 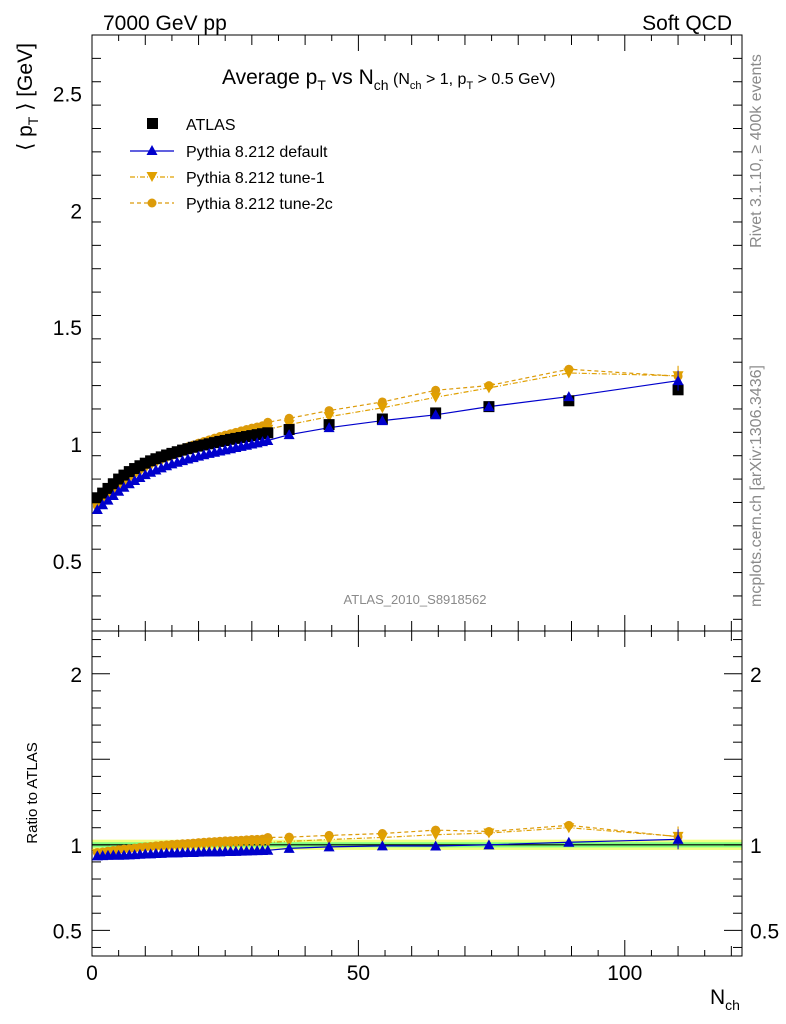 I want to click on main-point-atlas, so click(x=268, y=433).